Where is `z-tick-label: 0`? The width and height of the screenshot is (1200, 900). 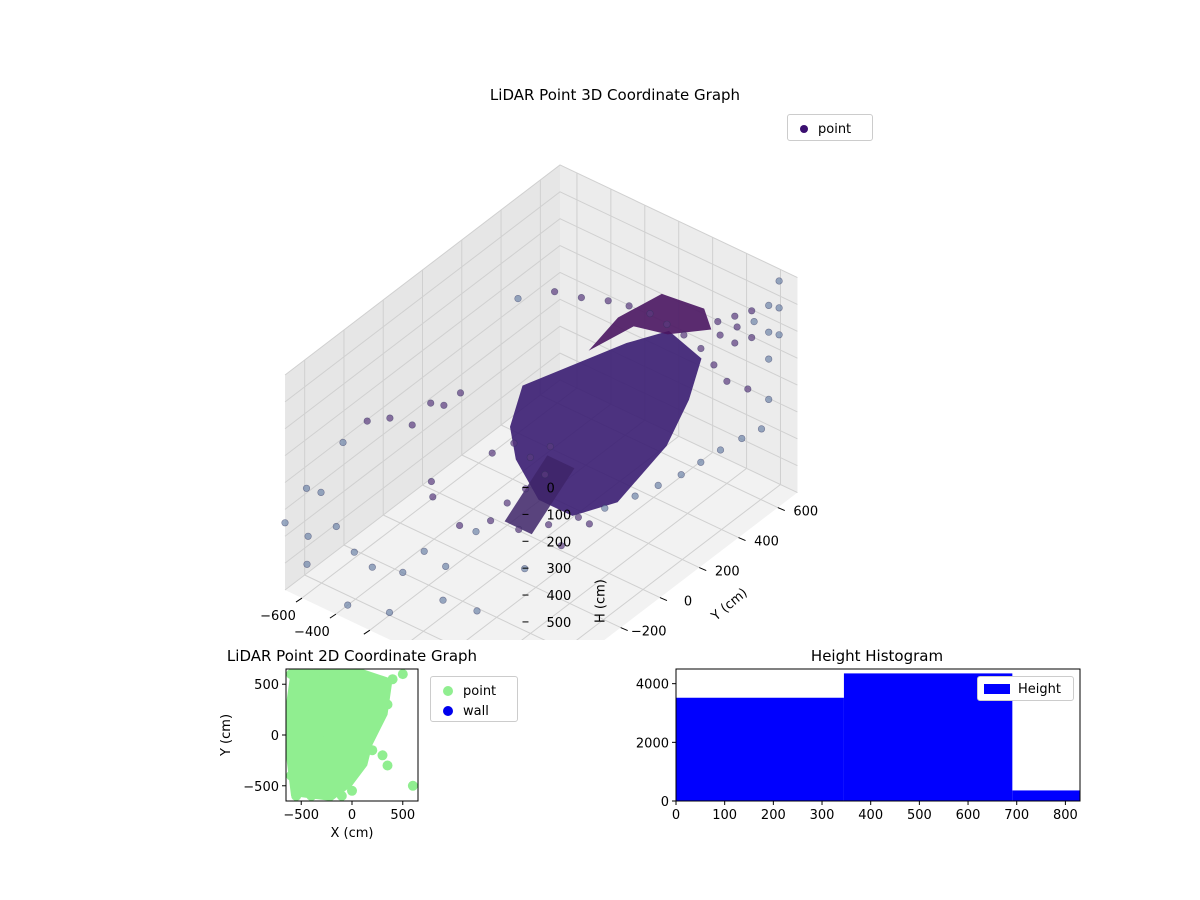 z-tick-label: 0 is located at coordinates (550, 489).